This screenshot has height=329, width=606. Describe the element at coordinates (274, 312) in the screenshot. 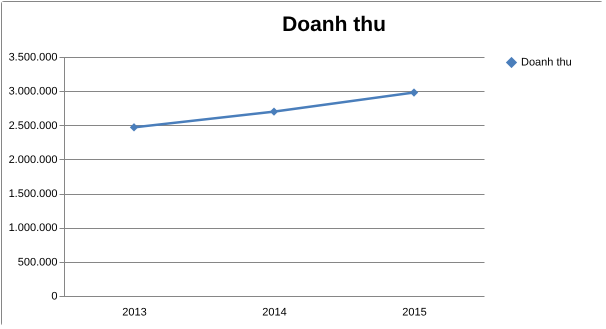

I see `x-tick-label: 2014` at that location.